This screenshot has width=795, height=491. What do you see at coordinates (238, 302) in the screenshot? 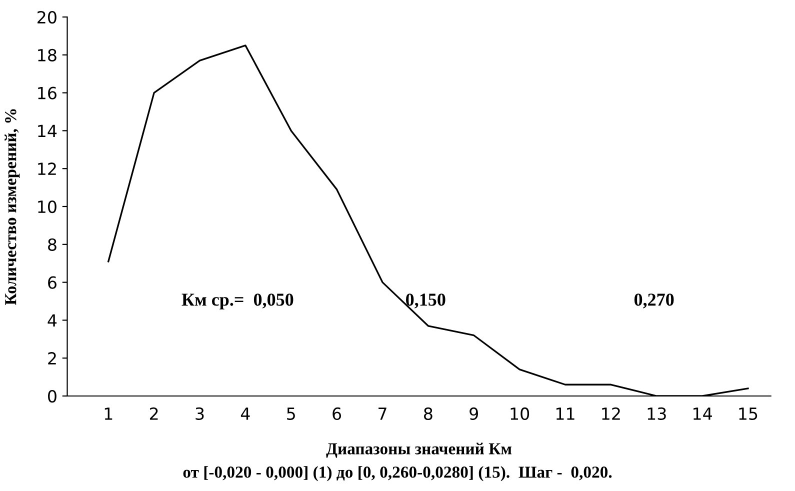
I see `annotation: Км ср.= 0,050` at bounding box center [238, 302].